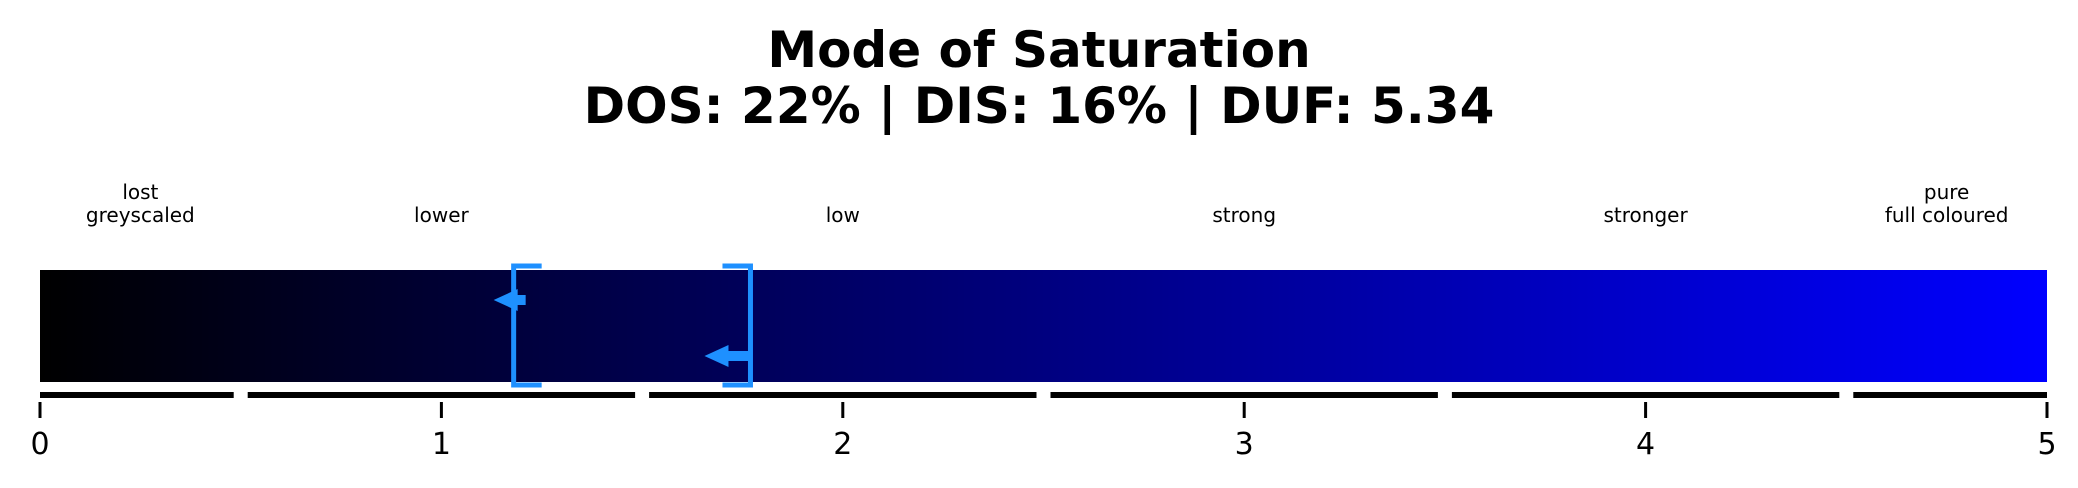 This screenshot has height=488, width=2078. I want to click on segment-label: low, so click(843, 215).